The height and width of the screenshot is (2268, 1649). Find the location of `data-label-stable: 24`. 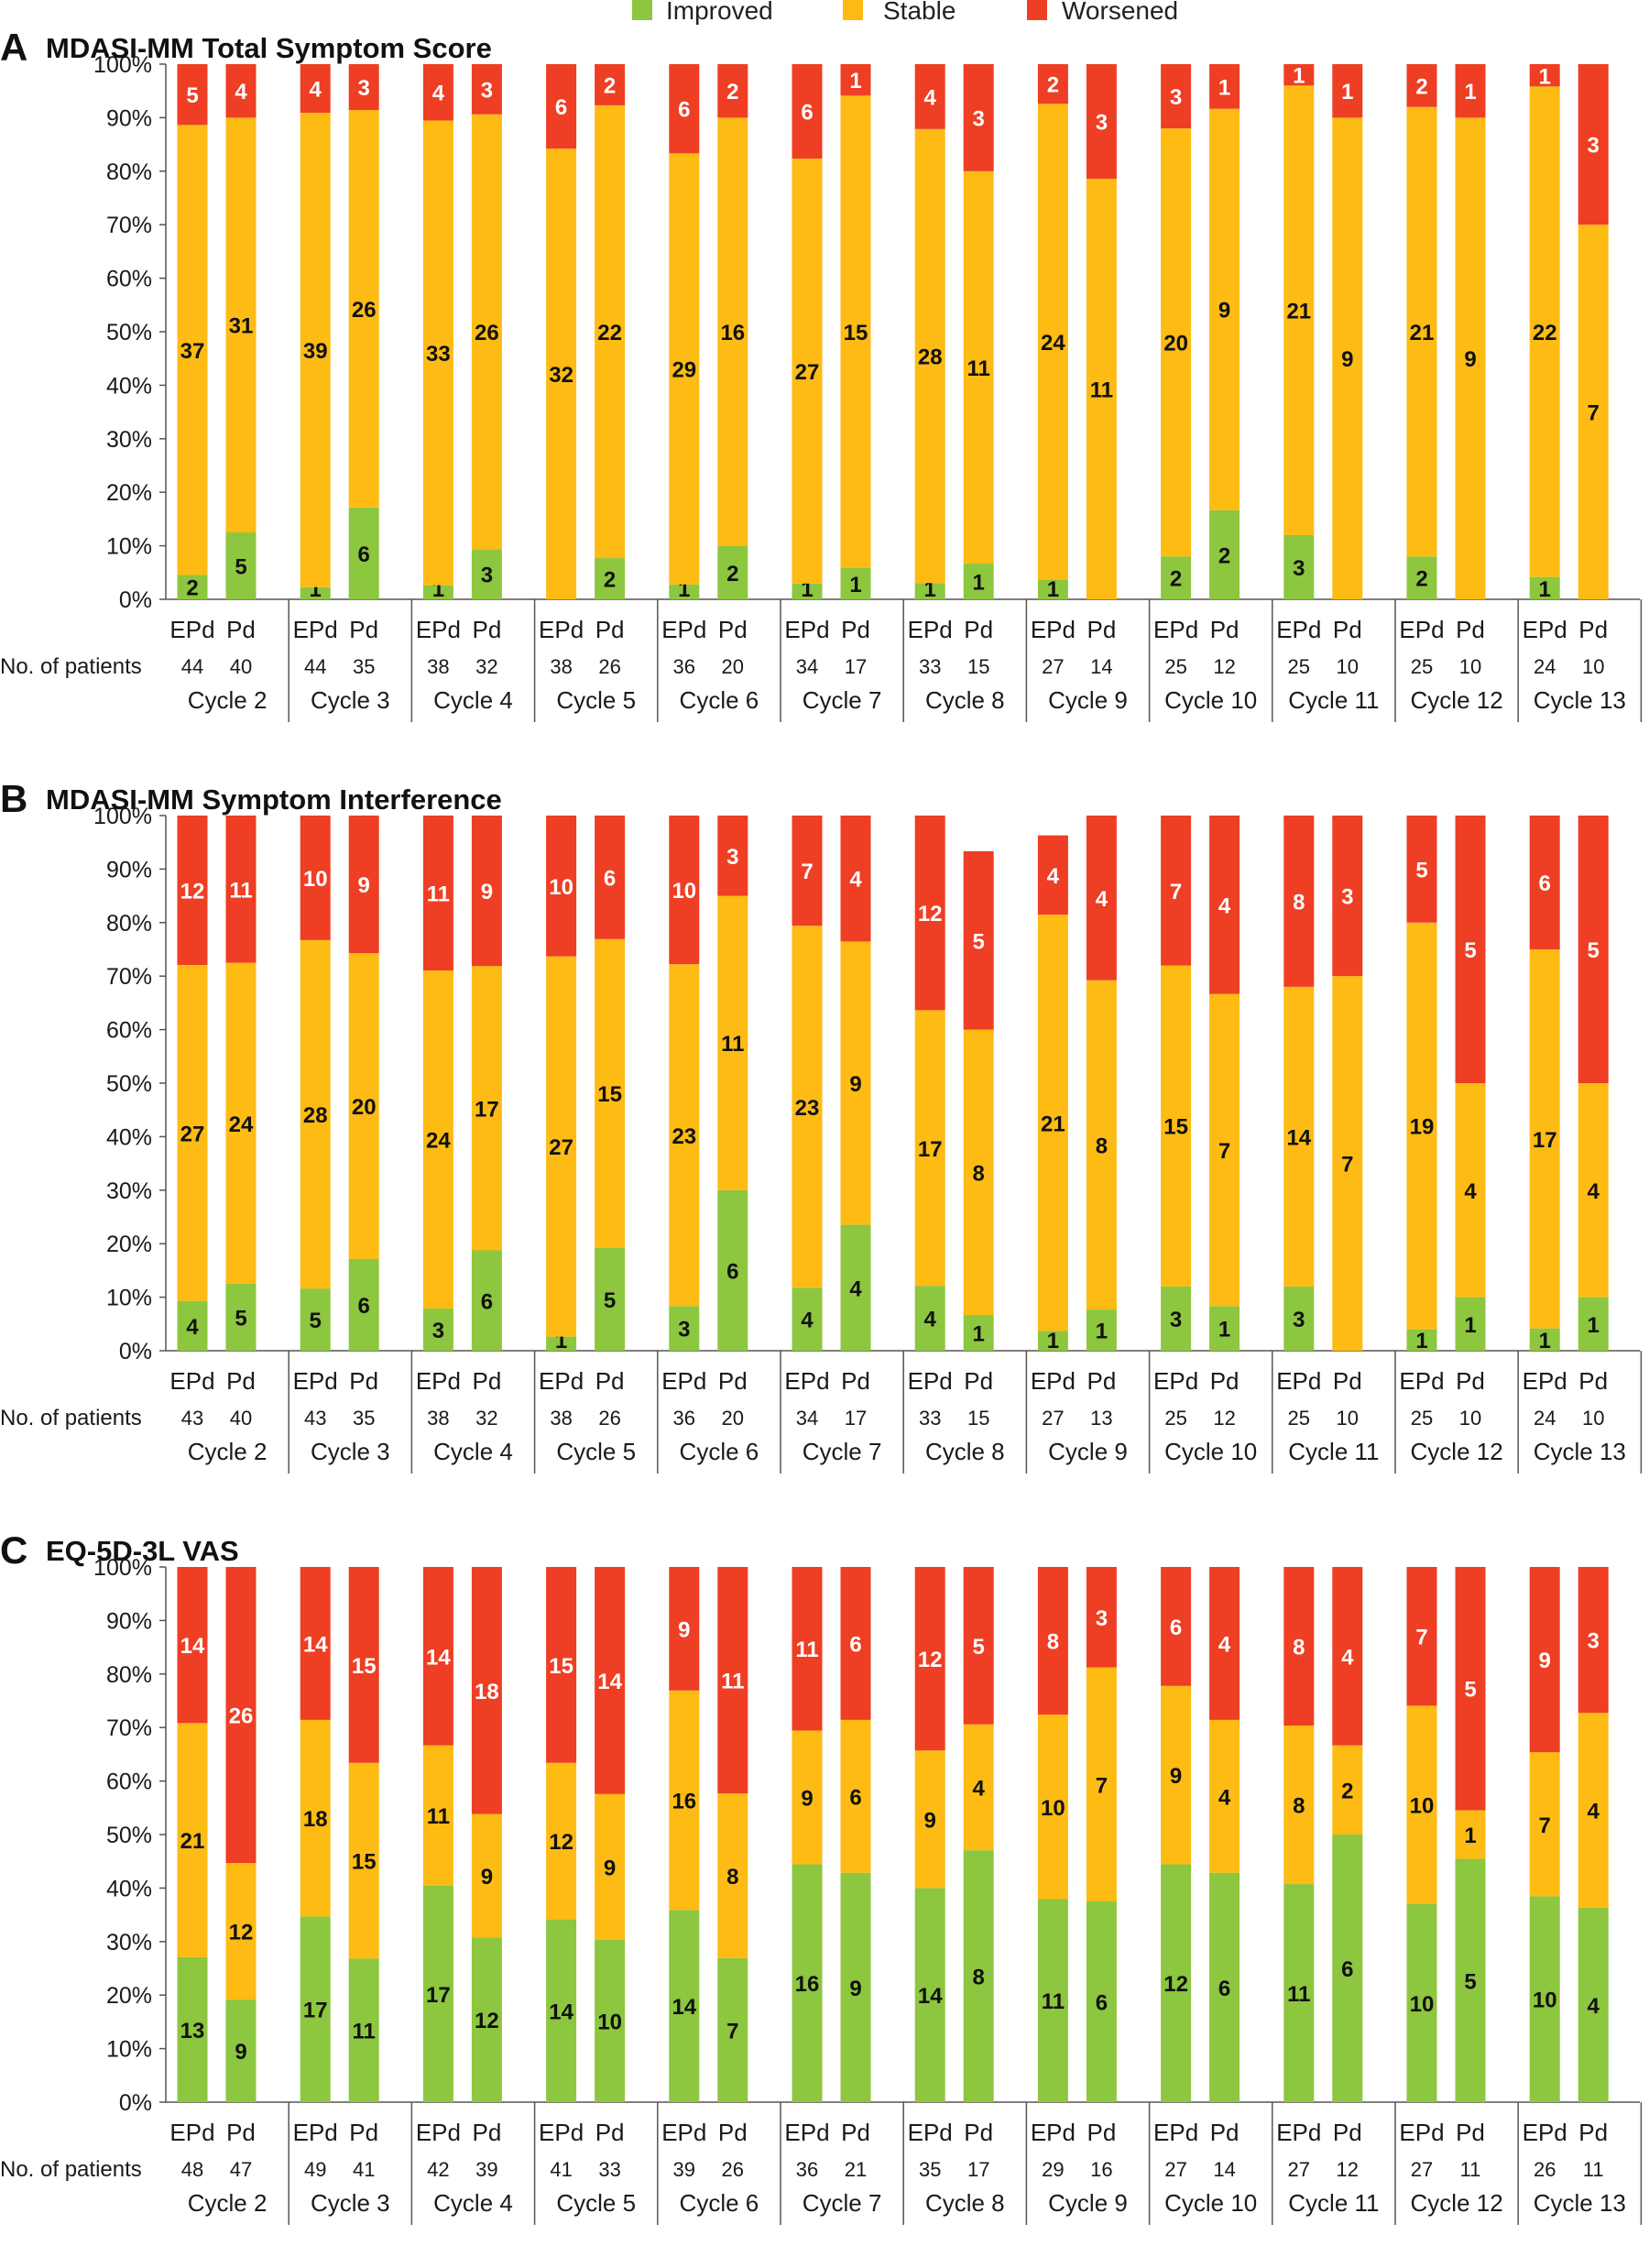

data-label-stable: 24 is located at coordinates (438, 1140).